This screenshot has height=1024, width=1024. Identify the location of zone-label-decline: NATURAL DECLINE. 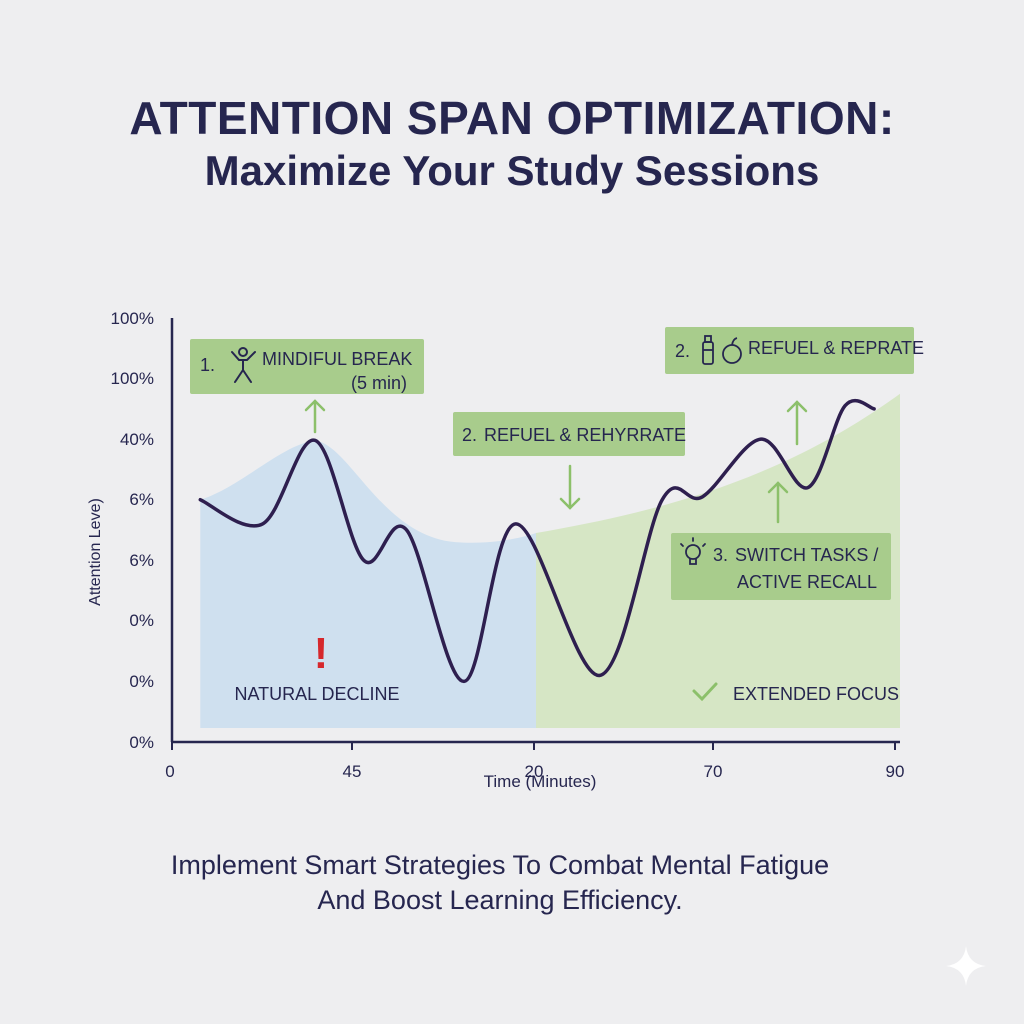
(316, 694).